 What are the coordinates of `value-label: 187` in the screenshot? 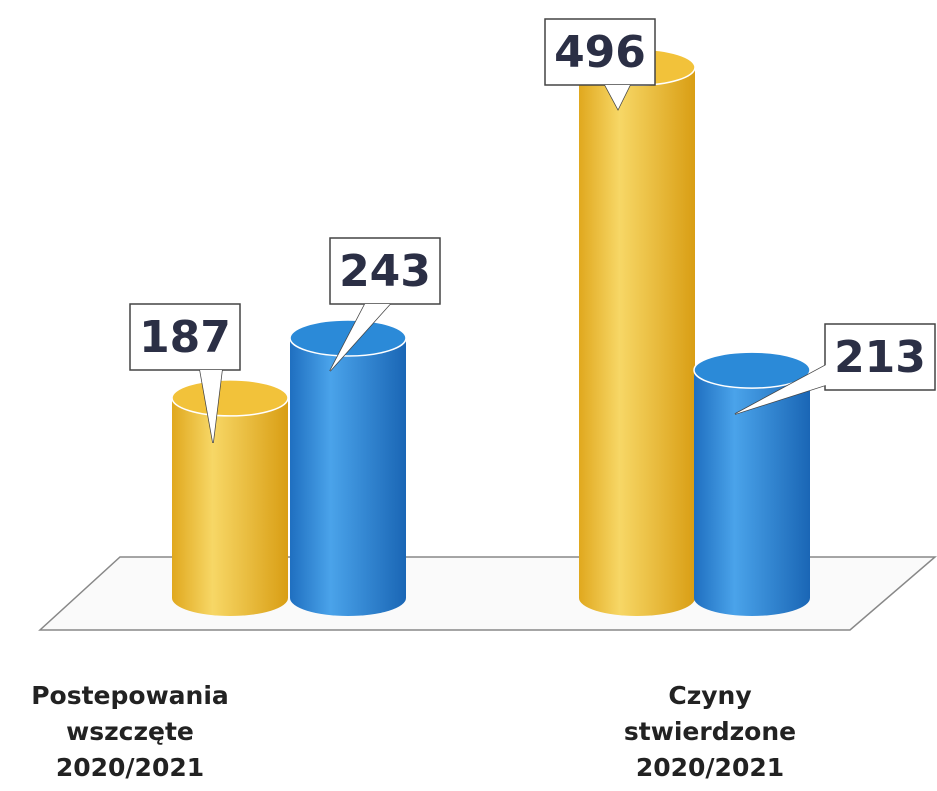 It's located at (185, 337).